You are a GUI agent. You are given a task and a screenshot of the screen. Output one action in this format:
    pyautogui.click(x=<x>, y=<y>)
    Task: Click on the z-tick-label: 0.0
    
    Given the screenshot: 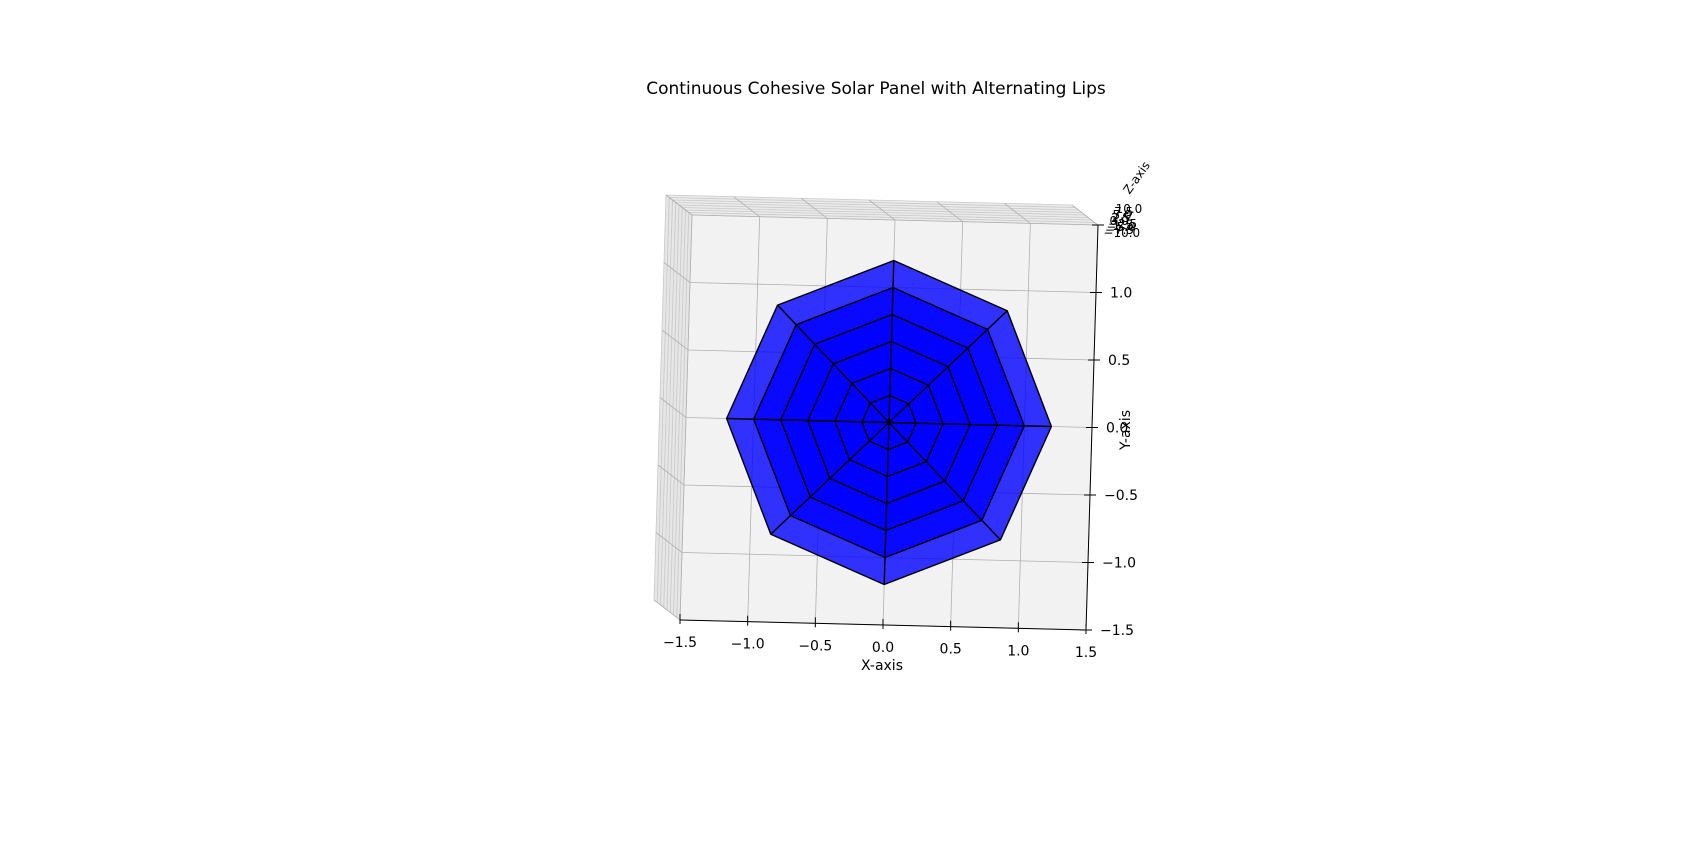 What is the action you would take?
    pyautogui.click(x=1119, y=221)
    